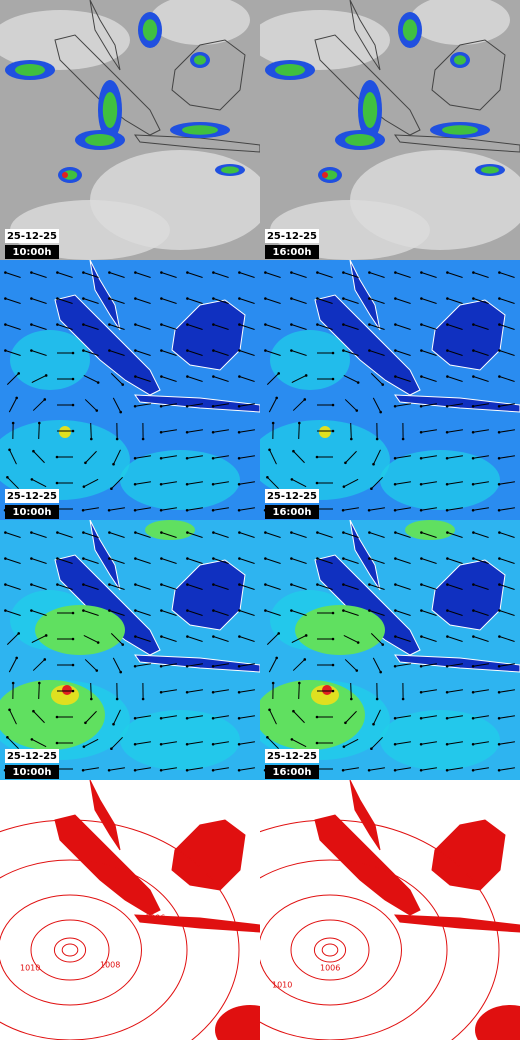  I want to click on landmass, so click(468, 855).